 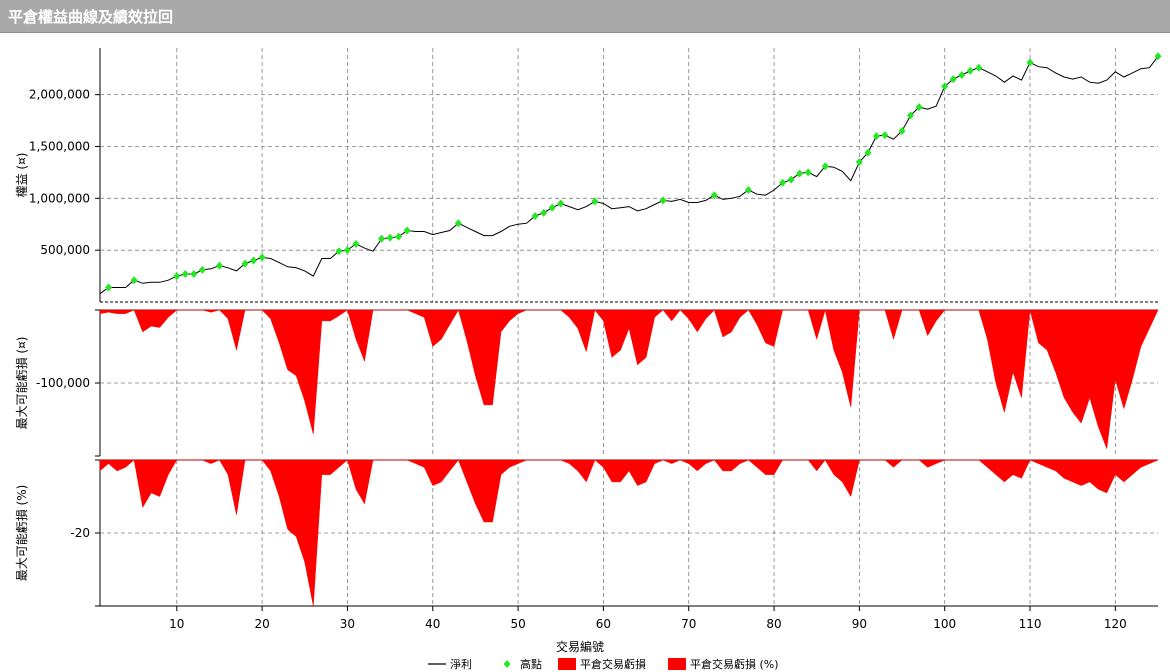 What do you see at coordinates (65, 250) in the screenshot?
I see `y-tick-label: 500,000` at bounding box center [65, 250].